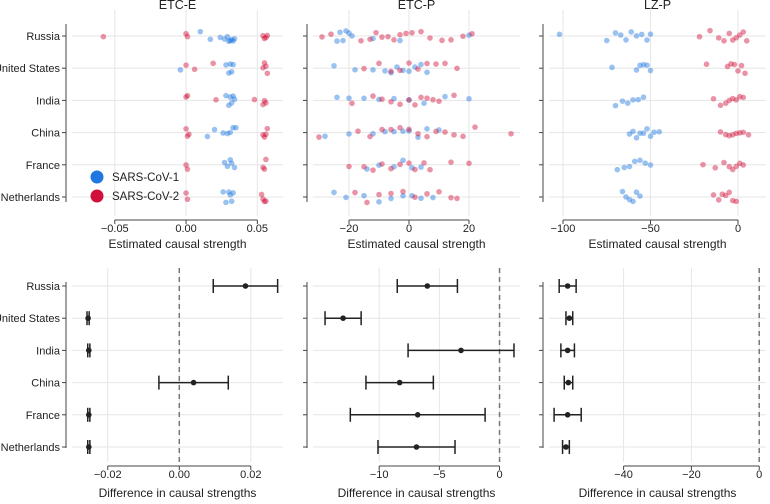  What do you see at coordinates (650, 229) in the screenshot?
I see `x-tick-label: −50` at bounding box center [650, 229].